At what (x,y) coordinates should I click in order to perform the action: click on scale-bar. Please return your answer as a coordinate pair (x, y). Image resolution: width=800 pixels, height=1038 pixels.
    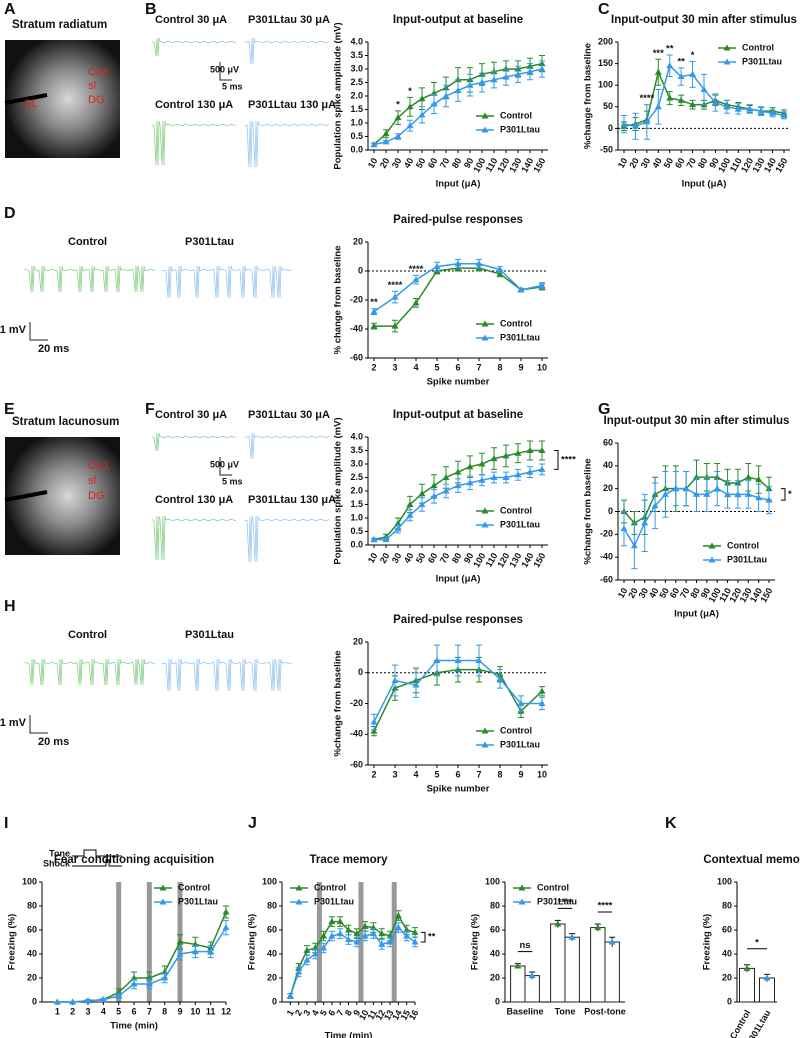
    Looking at the image, I should click on (225, 466).